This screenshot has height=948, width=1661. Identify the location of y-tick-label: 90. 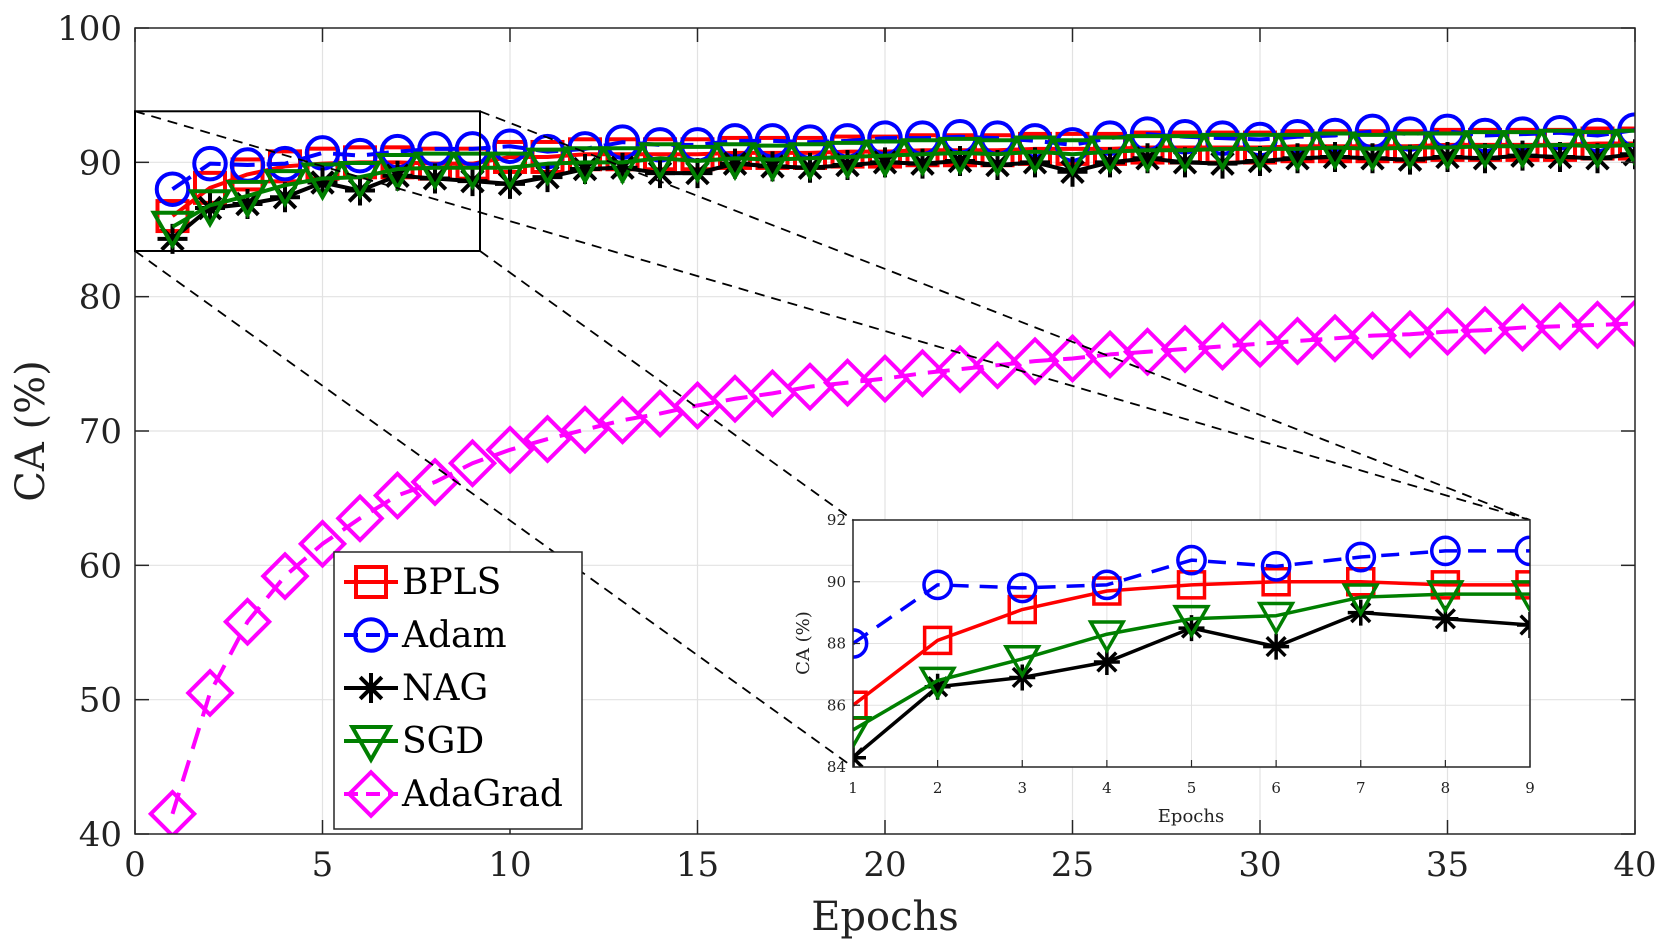
(100, 163).